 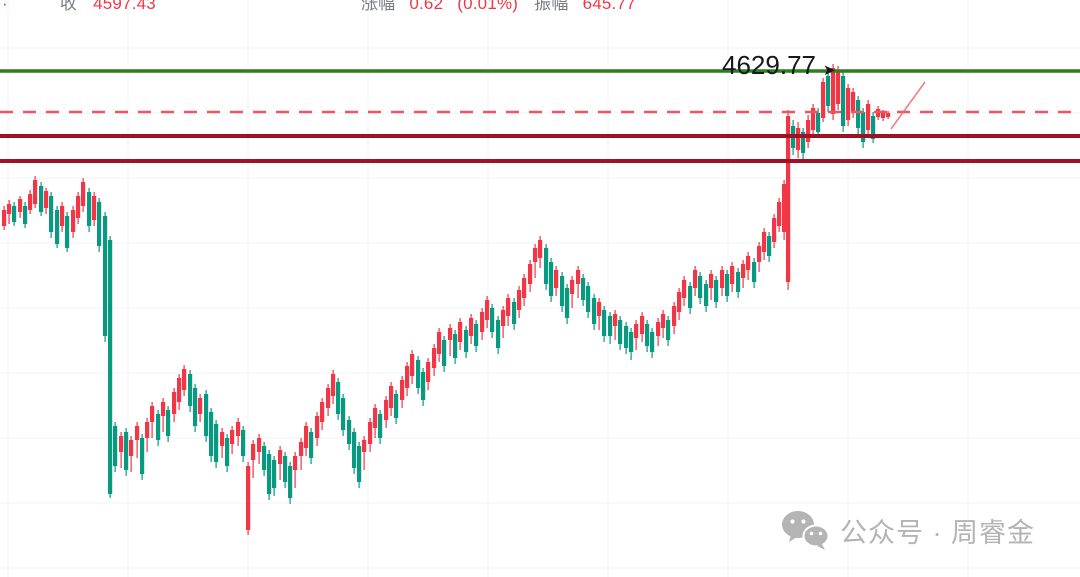 What do you see at coordinates (378, 6) in the screenshot?
I see `ohlc-token: 涨幅` at bounding box center [378, 6].